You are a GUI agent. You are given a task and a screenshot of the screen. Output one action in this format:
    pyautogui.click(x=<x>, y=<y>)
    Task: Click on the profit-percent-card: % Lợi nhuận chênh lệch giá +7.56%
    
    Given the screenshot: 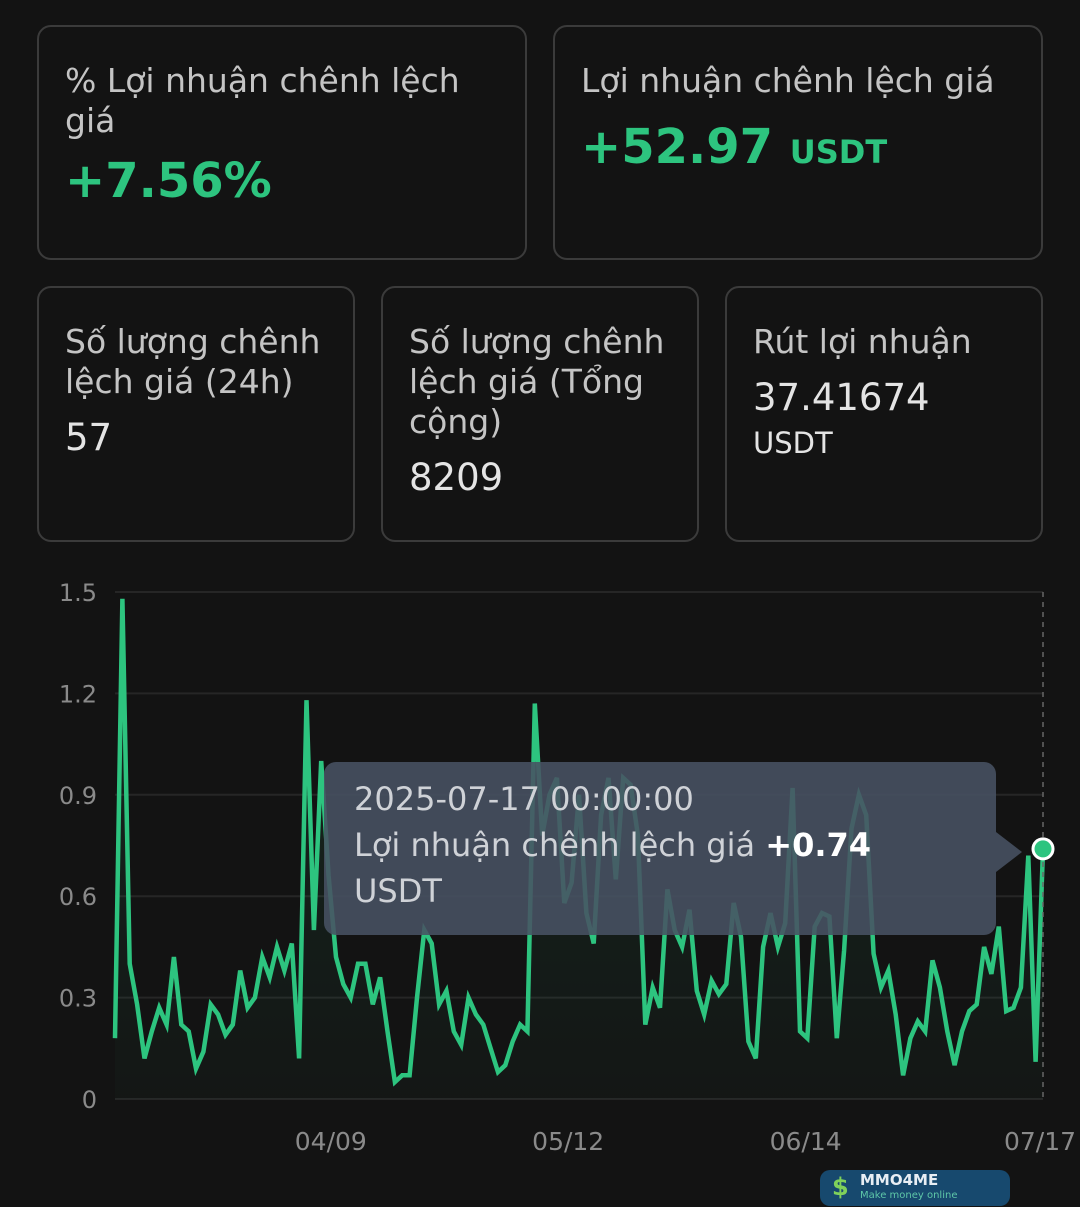 What is the action you would take?
    pyautogui.click(x=282, y=142)
    